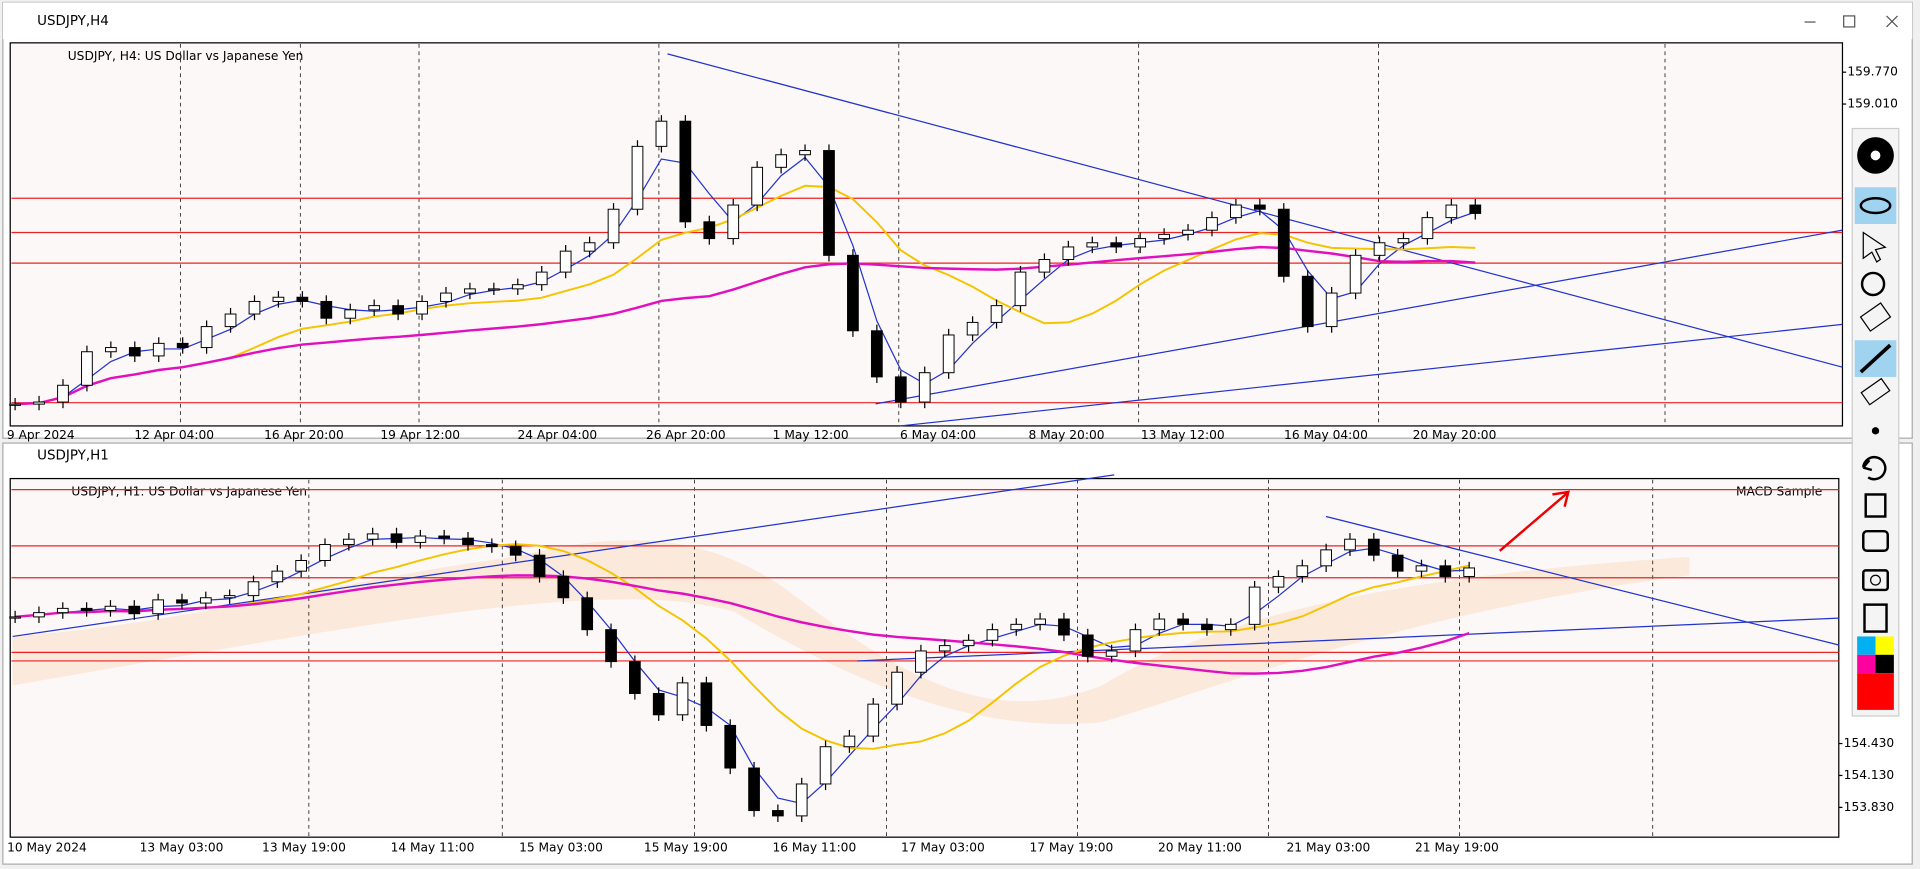  What do you see at coordinates (1200, 848) in the screenshot?
I see `time-label: 20 May 11:00` at bounding box center [1200, 848].